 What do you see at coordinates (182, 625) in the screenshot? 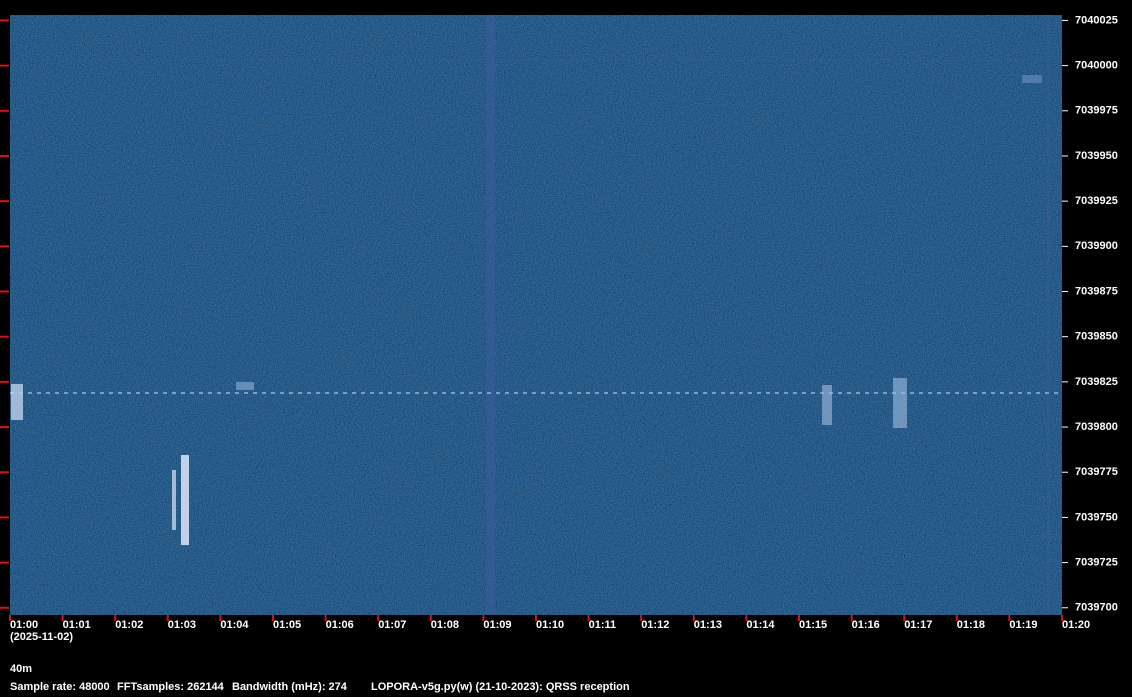
I see `x-tick-label: 01:03` at bounding box center [182, 625].